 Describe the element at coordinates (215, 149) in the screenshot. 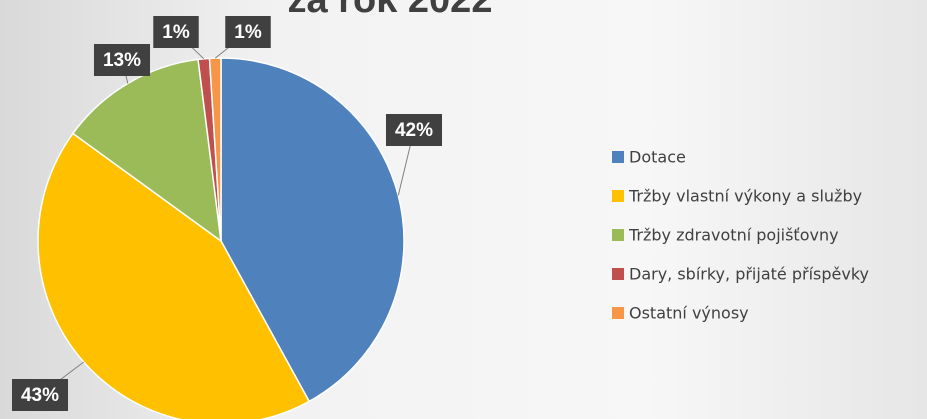

I see `pie-slice` at that location.